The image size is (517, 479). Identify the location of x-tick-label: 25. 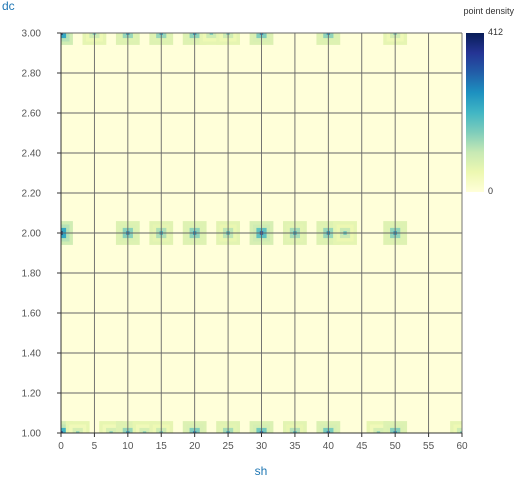
(229, 446).